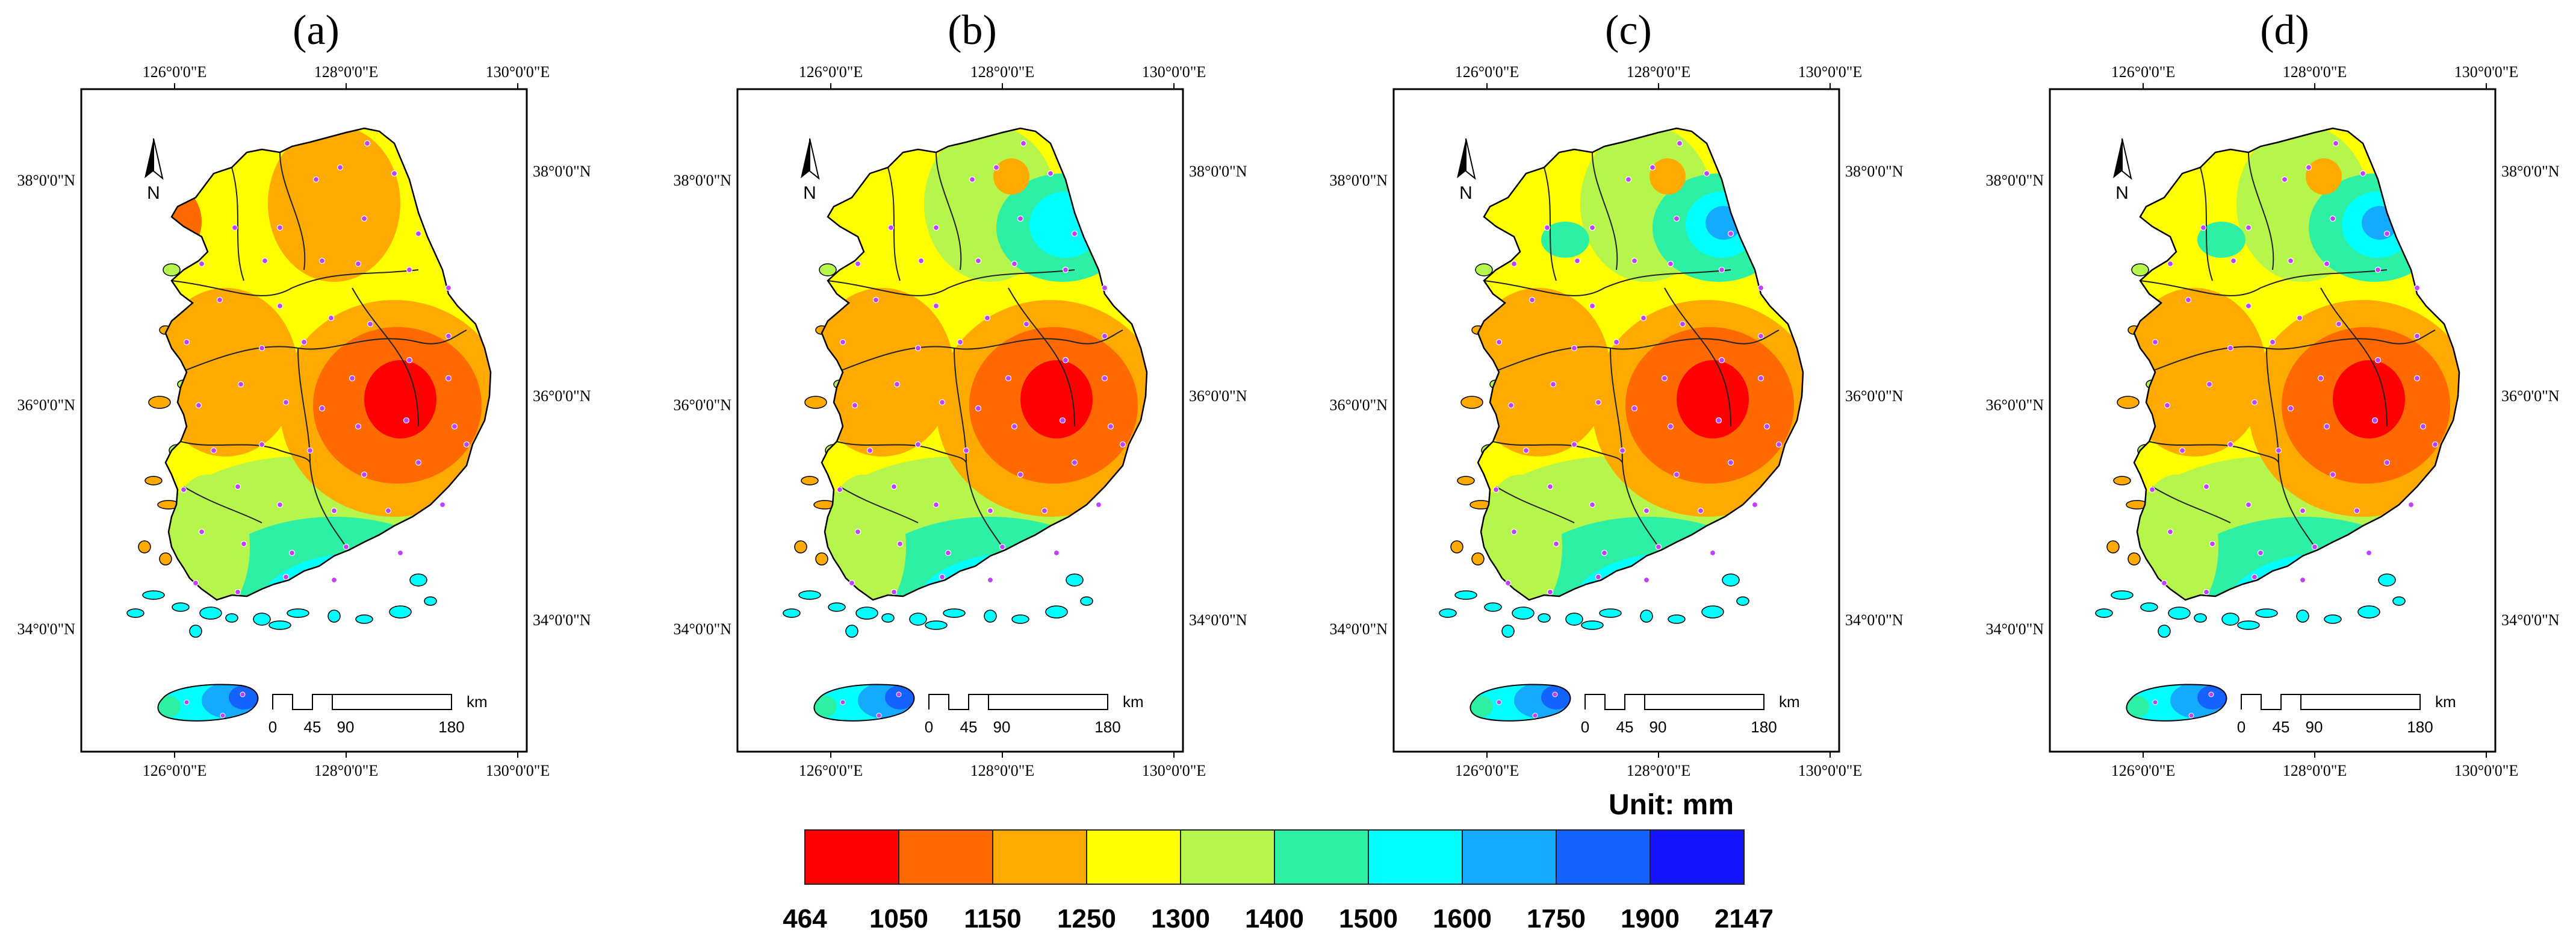 This screenshot has width=2576, height=945. Describe the element at coordinates (1650, 919) in the screenshot. I see `legend-break: 1900` at that location.